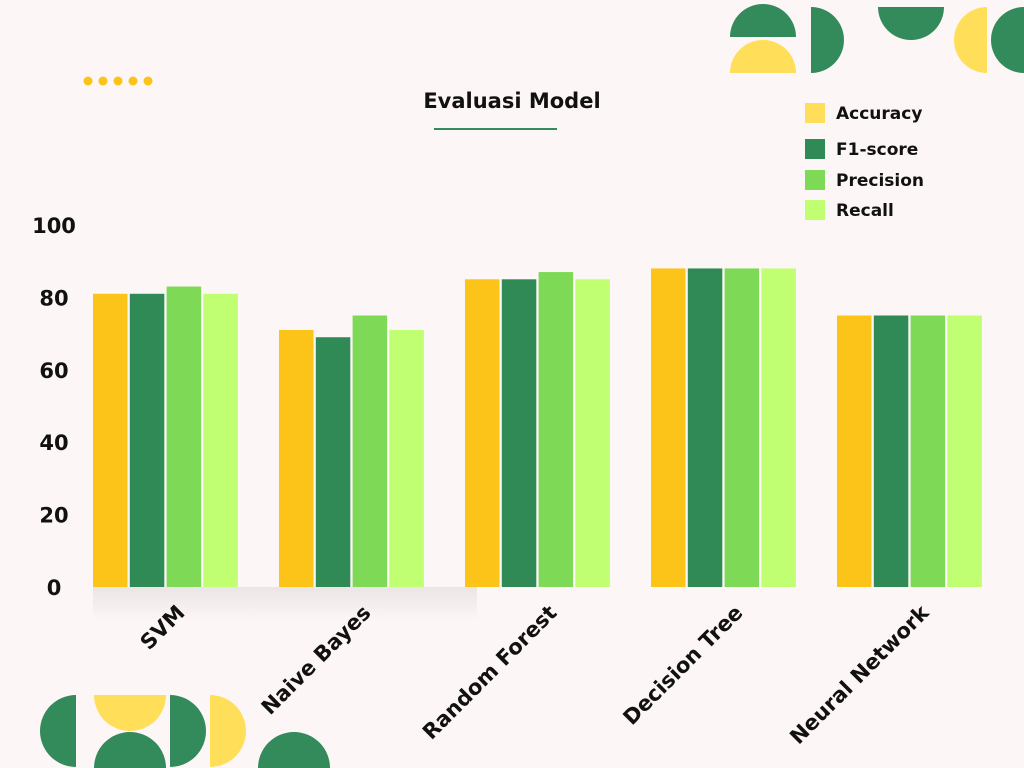 The image size is (1024, 768). Describe the element at coordinates (285, 604) in the screenshot. I see `plot-shadow` at that location.